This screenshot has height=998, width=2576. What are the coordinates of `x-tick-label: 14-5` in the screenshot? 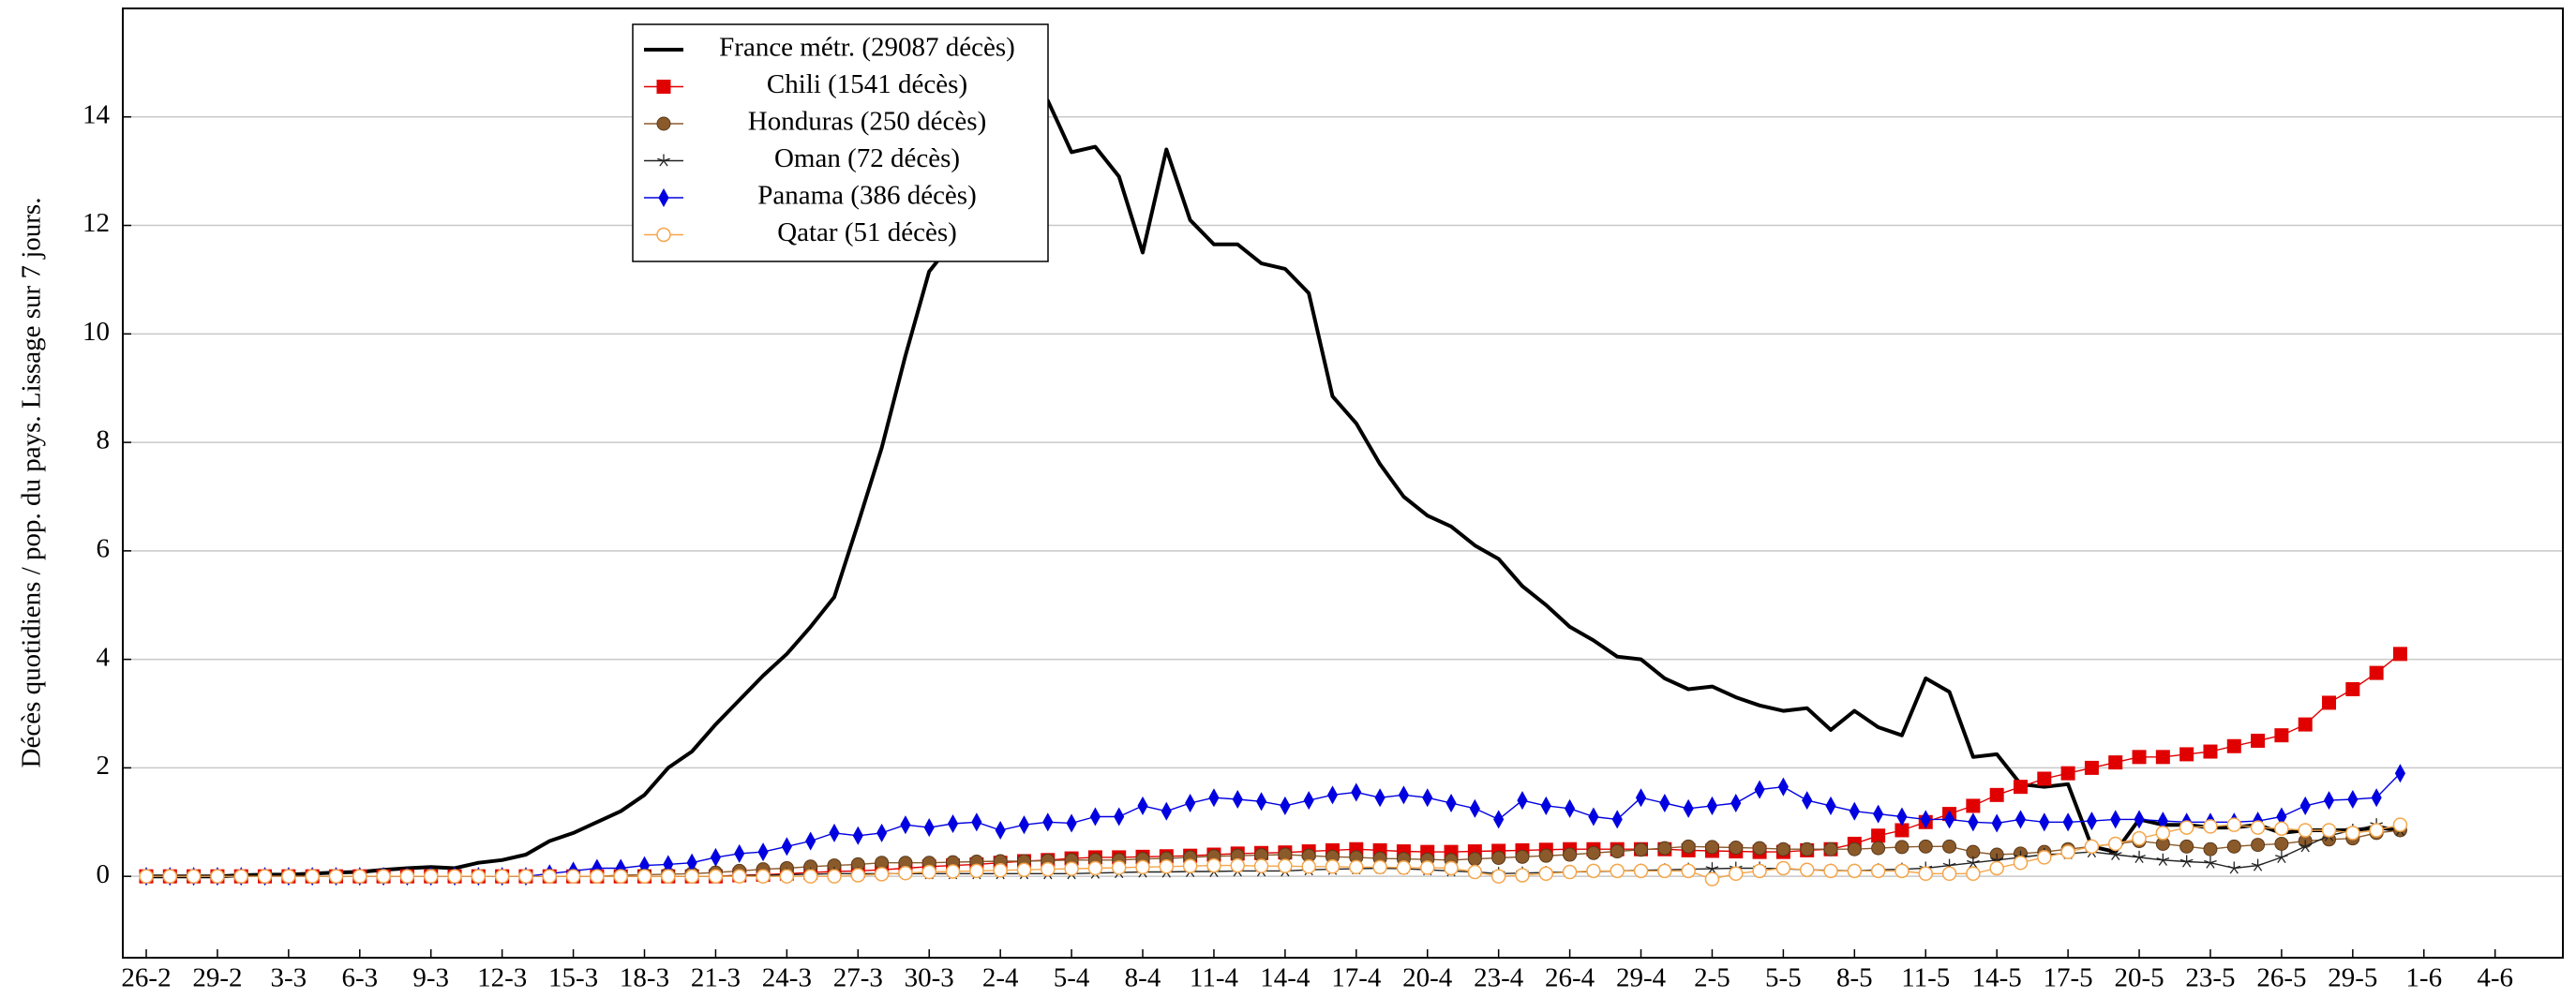 It's located at (1997, 978).